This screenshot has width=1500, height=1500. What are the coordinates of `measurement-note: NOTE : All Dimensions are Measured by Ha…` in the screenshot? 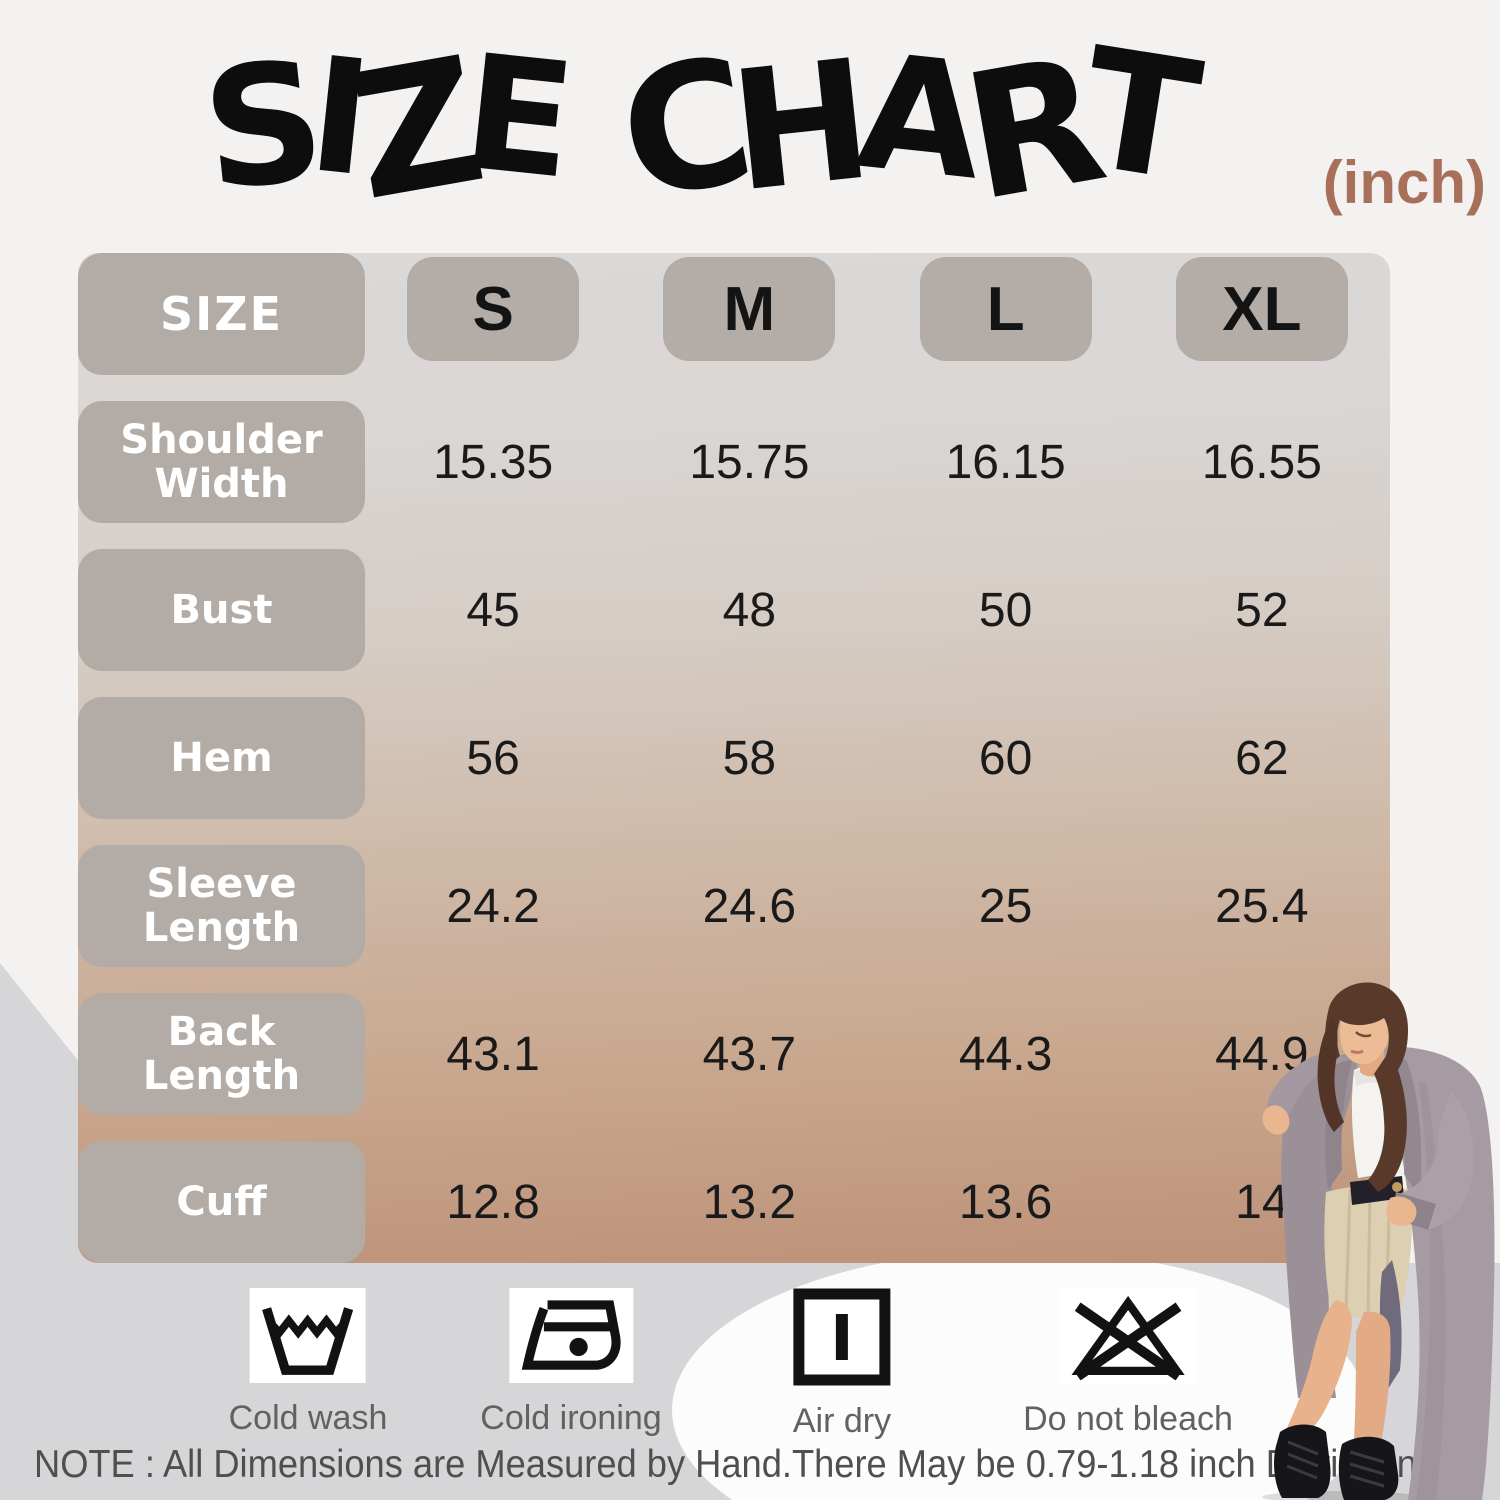 It's located at (725, 1464).